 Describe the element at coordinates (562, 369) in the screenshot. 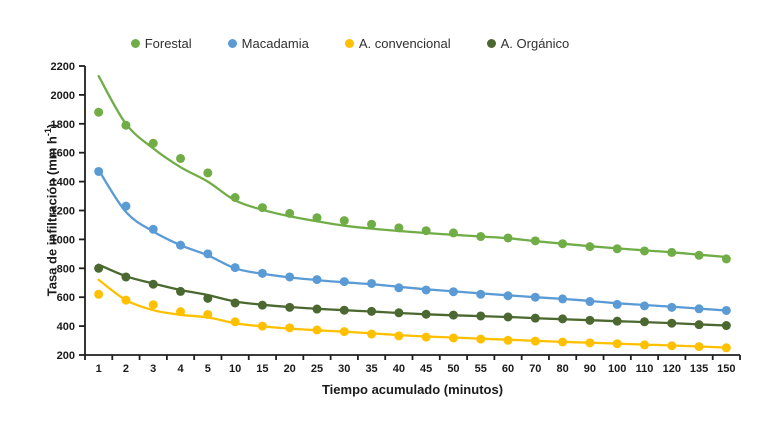

I see `x-axis-tick-label: 80` at that location.